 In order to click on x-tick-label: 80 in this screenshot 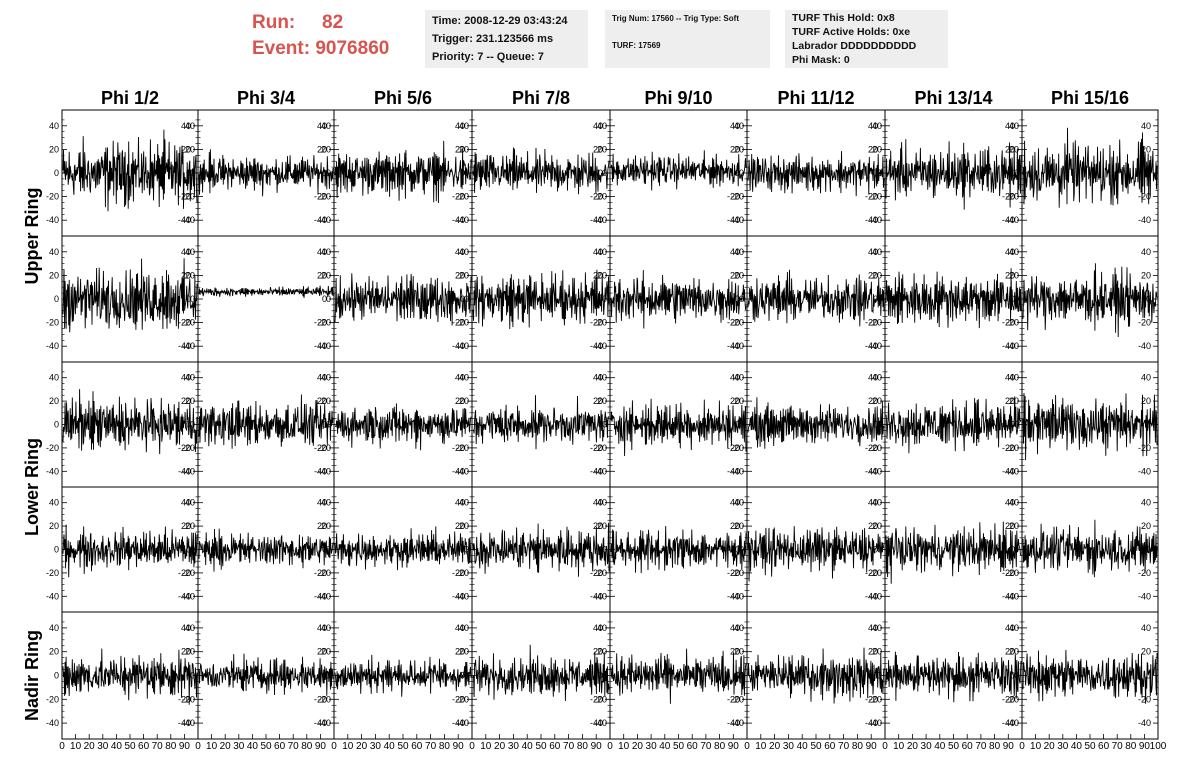, I will do `click(583, 746)`.